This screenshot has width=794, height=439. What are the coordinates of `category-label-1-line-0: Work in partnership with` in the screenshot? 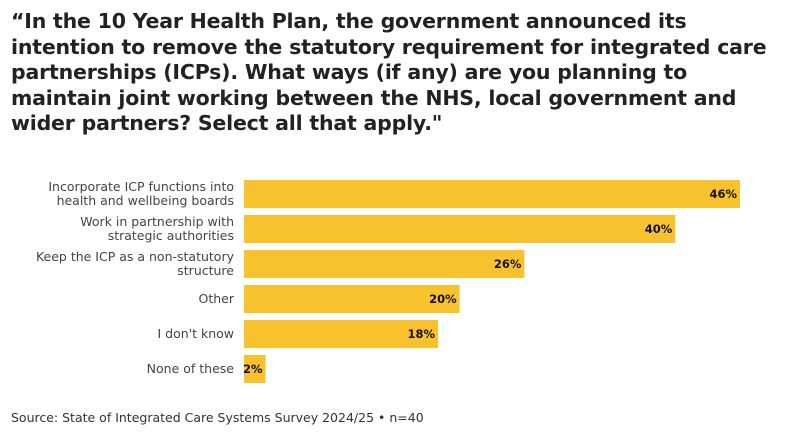 It's located at (157, 221).